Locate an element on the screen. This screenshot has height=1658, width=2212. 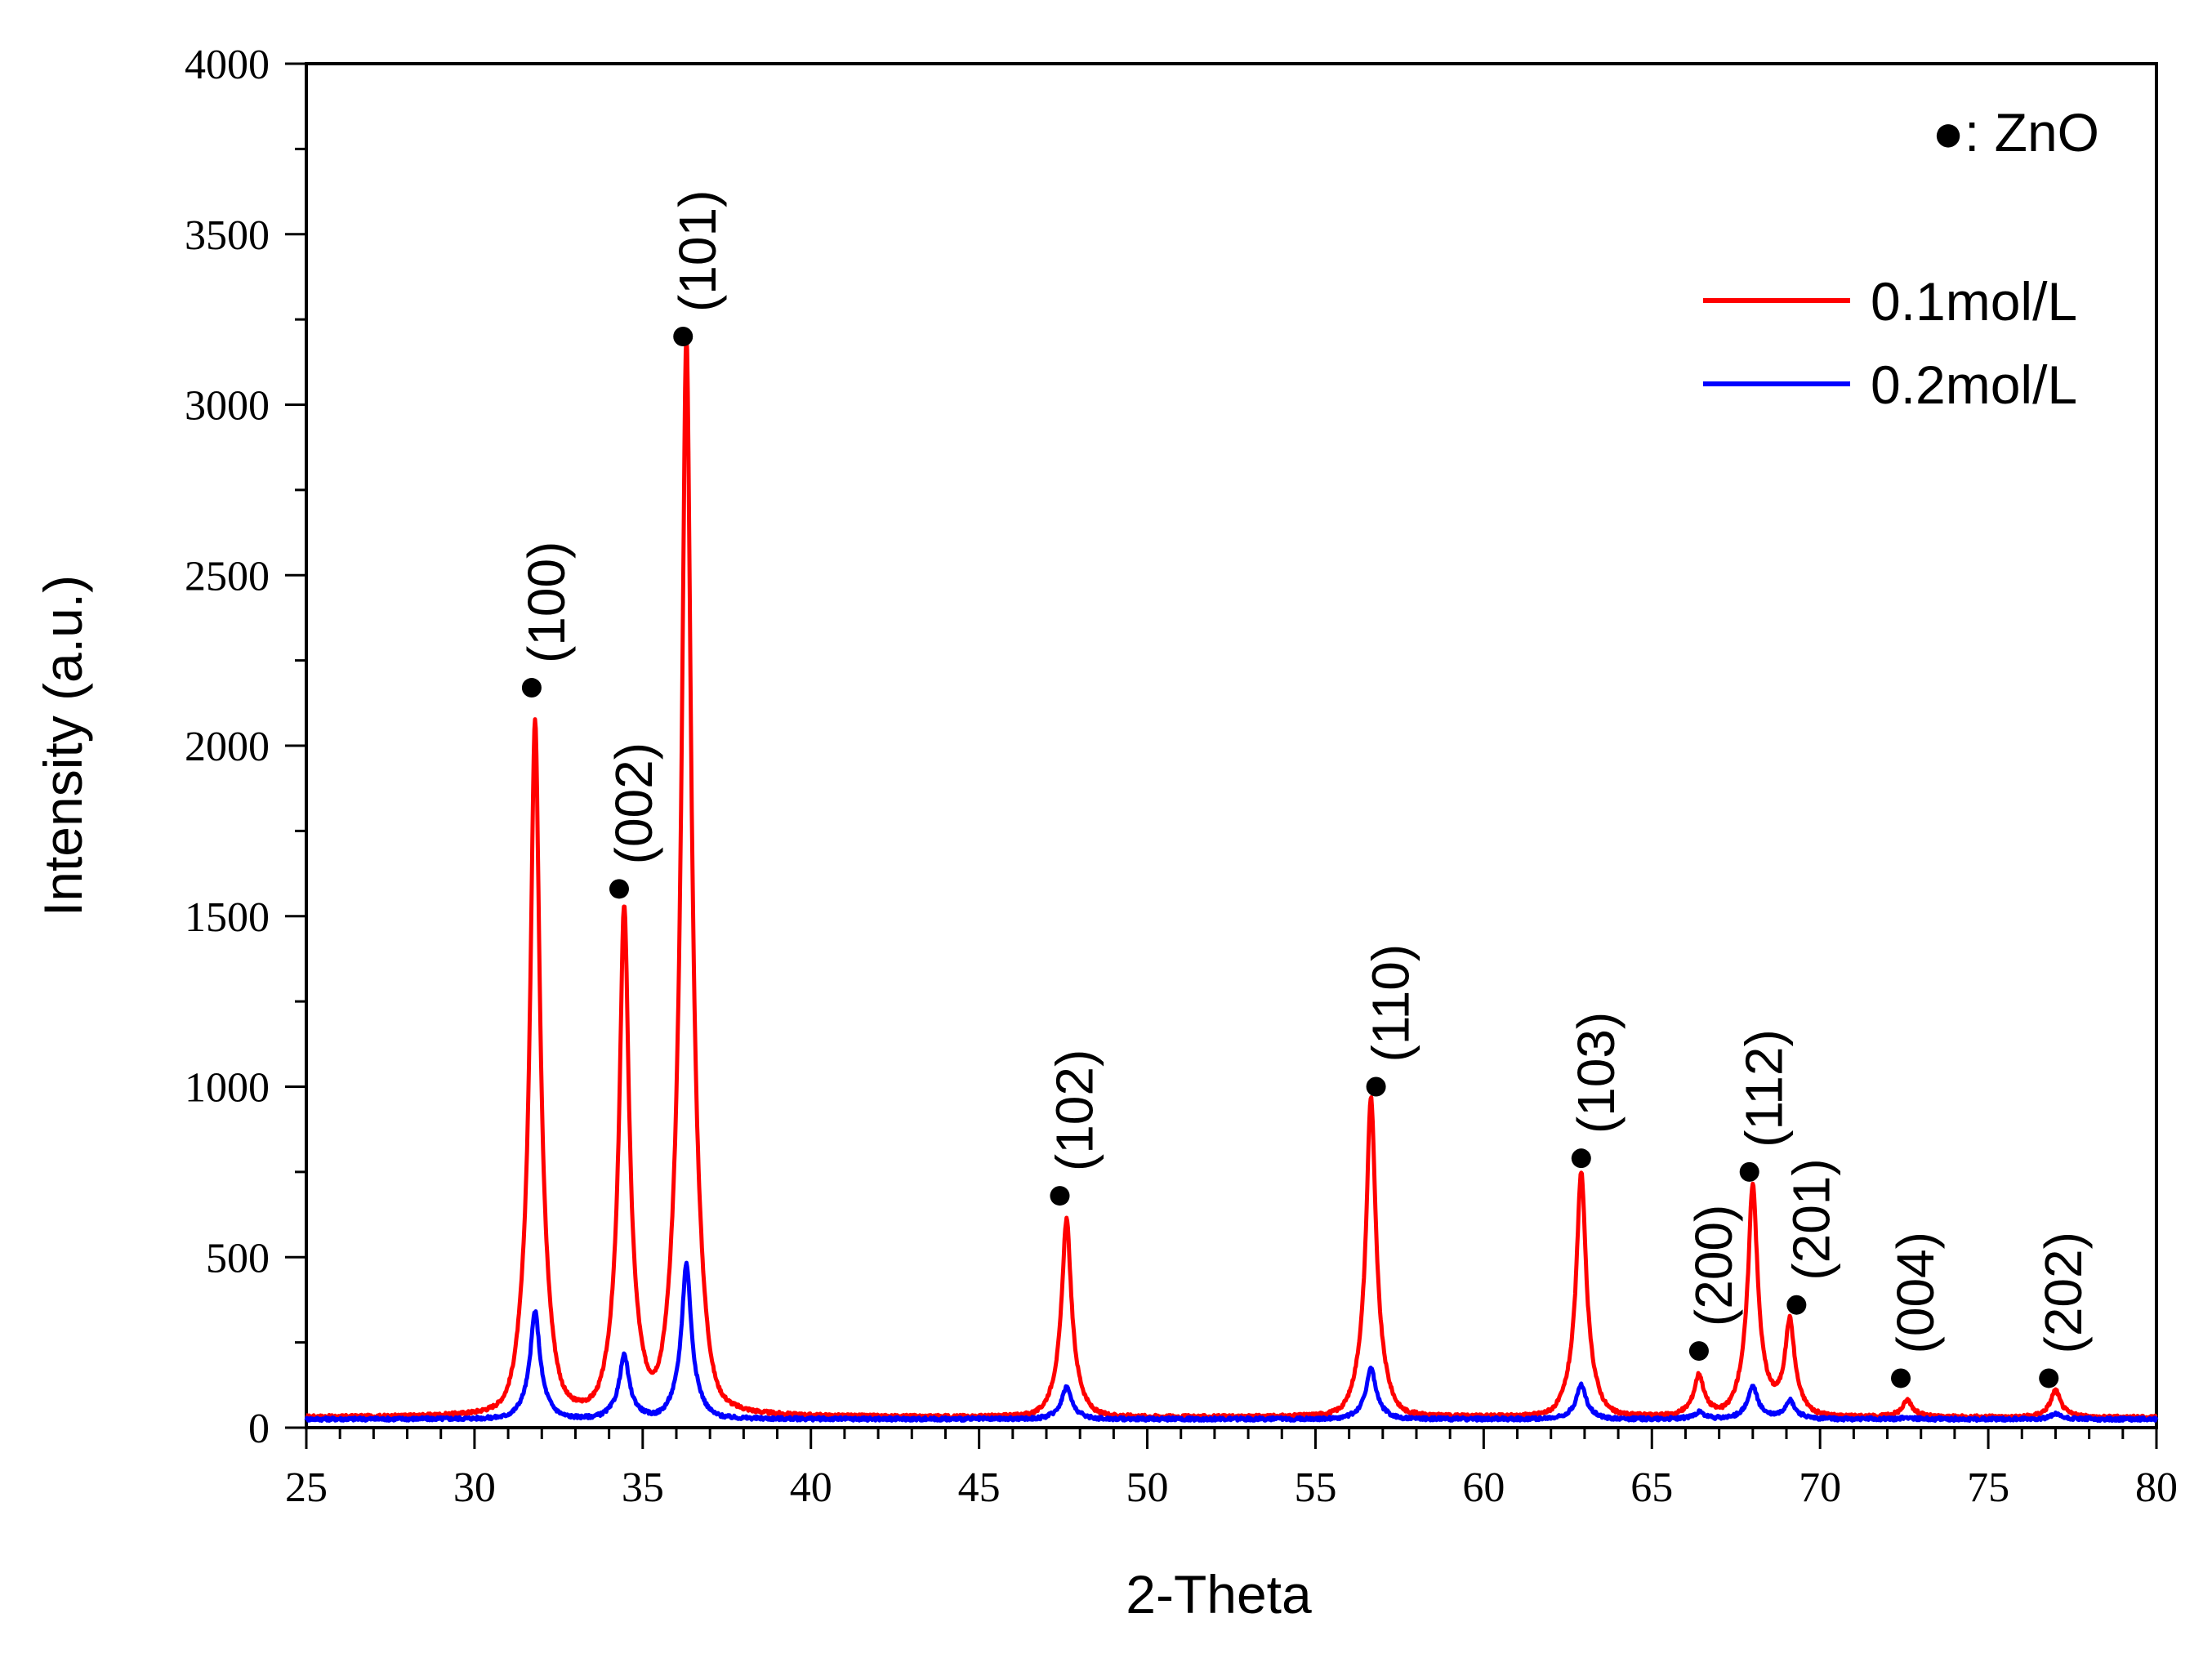
x-tick-label: 25 is located at coordinates (306, 1488).